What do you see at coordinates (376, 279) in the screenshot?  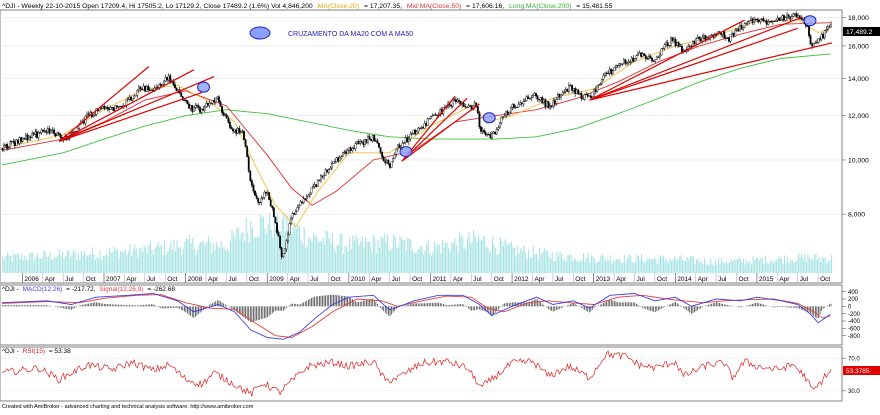 I see `time-tick-label: Apr` at bounding box center [376, 279].